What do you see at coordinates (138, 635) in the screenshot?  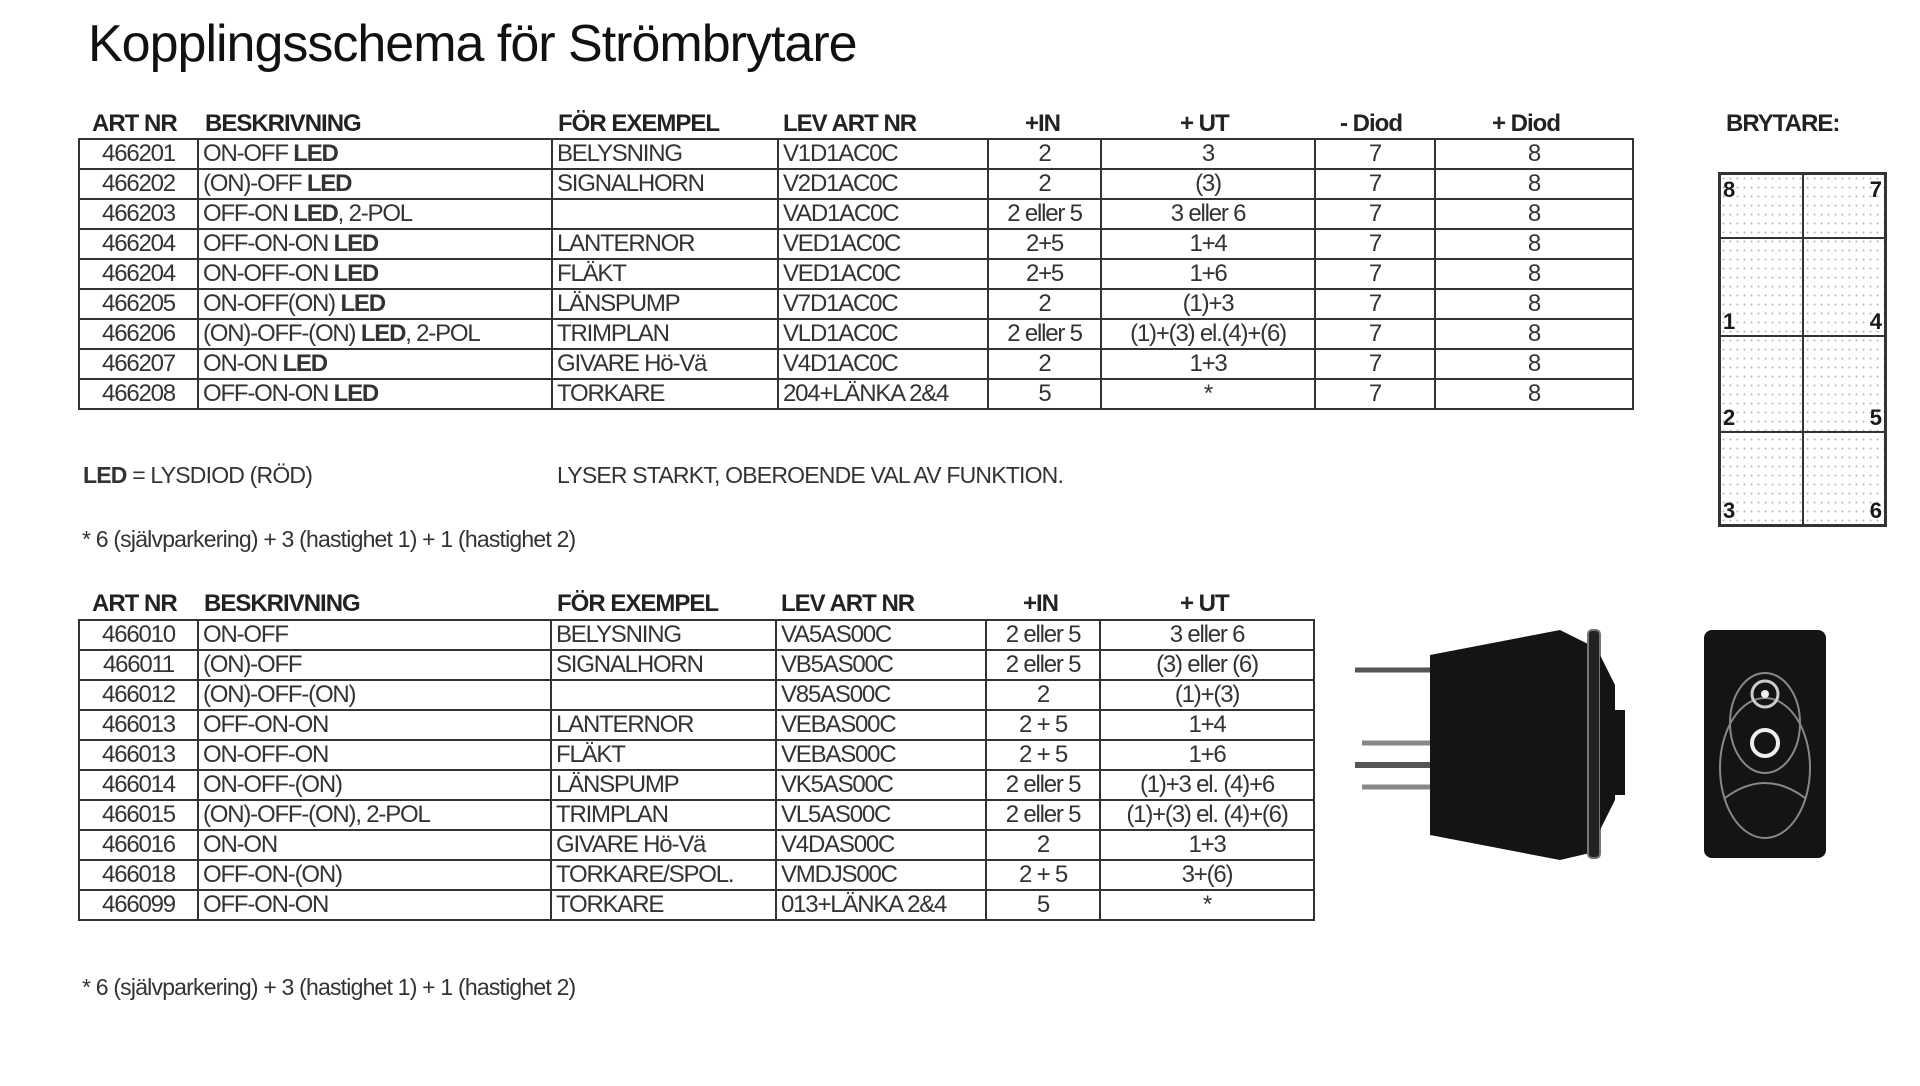 I see `art-nr-cell: 466010` at bounding box center [138, 635].